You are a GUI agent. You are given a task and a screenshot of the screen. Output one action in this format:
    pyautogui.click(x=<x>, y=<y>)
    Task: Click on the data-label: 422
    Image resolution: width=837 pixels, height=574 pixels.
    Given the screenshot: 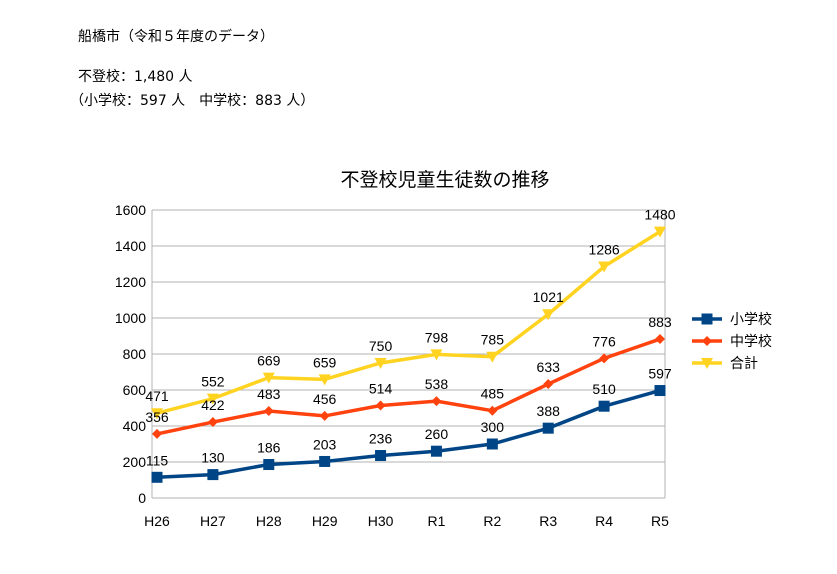 What is the action you would take?
    pyautogui.click(x=213, y=405)
    